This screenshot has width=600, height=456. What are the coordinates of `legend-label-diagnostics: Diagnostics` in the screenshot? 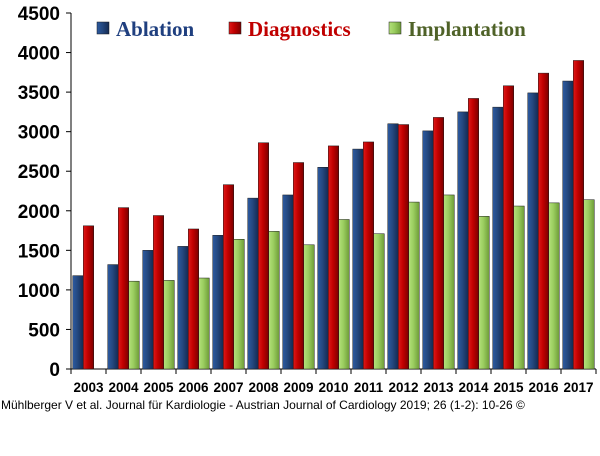 It's located at (299, 29).